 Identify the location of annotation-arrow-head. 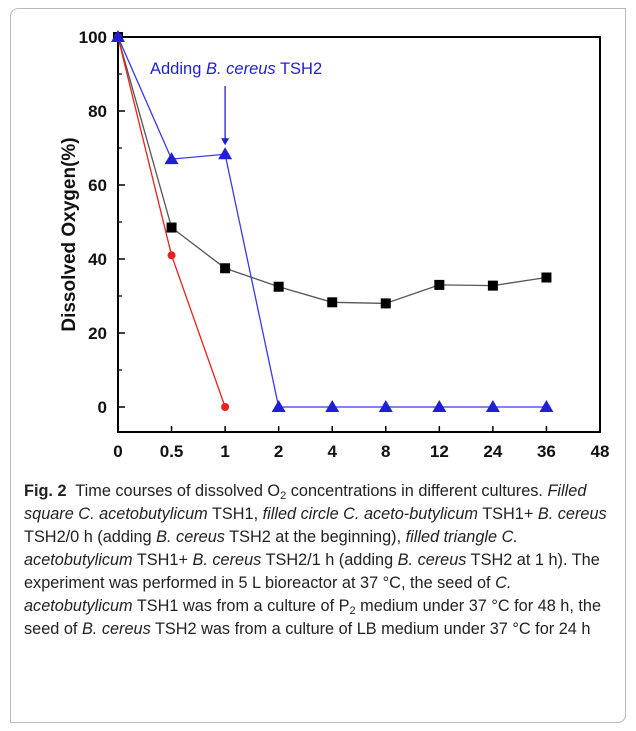
(225, 142).